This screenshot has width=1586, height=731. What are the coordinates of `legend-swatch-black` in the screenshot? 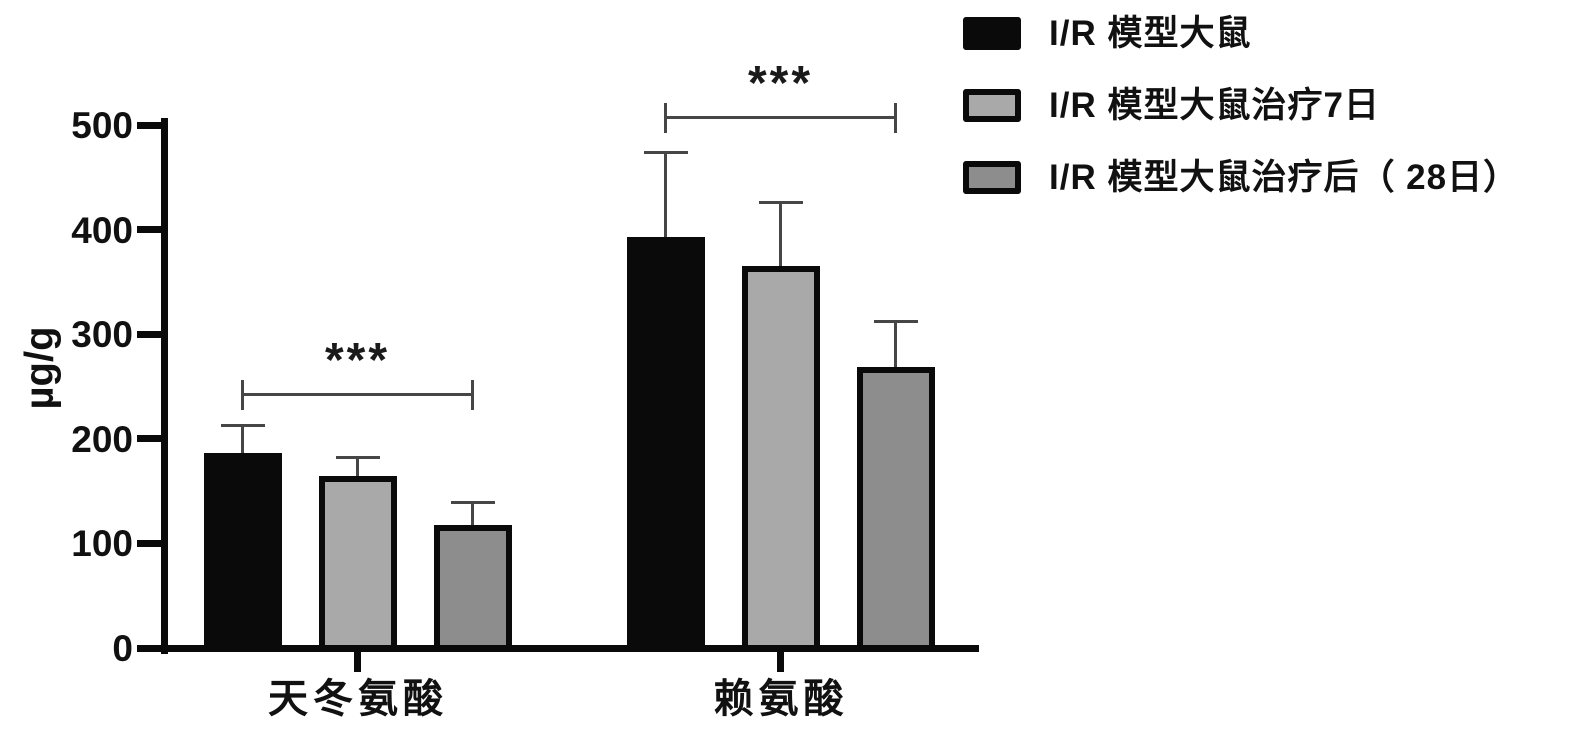 It's located at (992, 33).